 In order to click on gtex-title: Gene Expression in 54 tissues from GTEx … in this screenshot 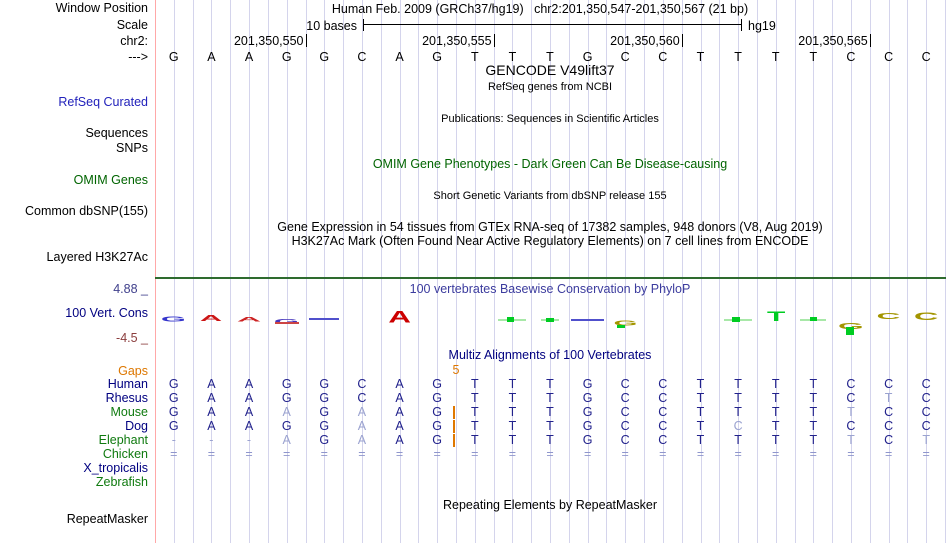, I will do `click(550, 227)`.